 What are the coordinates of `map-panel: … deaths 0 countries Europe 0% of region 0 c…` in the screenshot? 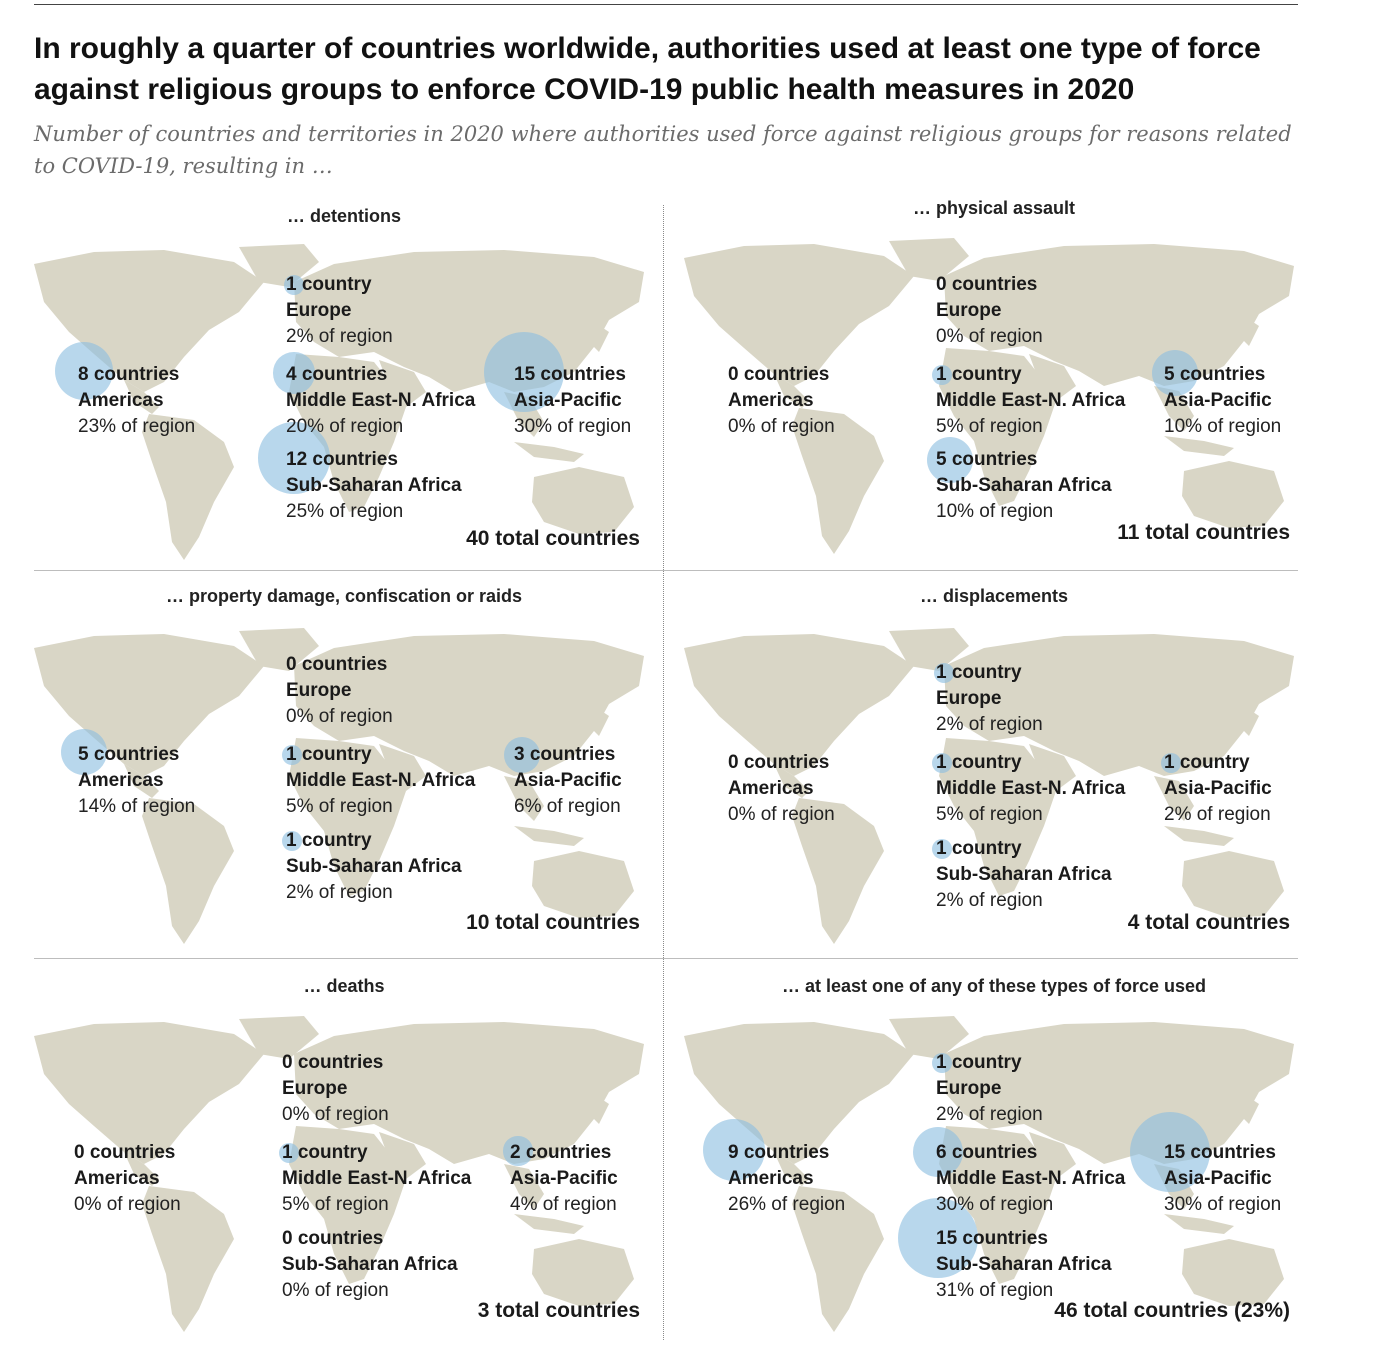 It's located at (344, 1157).